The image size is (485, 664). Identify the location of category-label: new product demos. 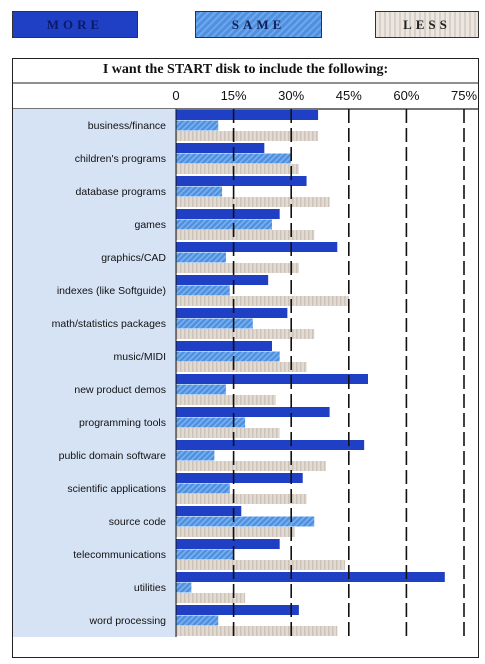
(120, 390).